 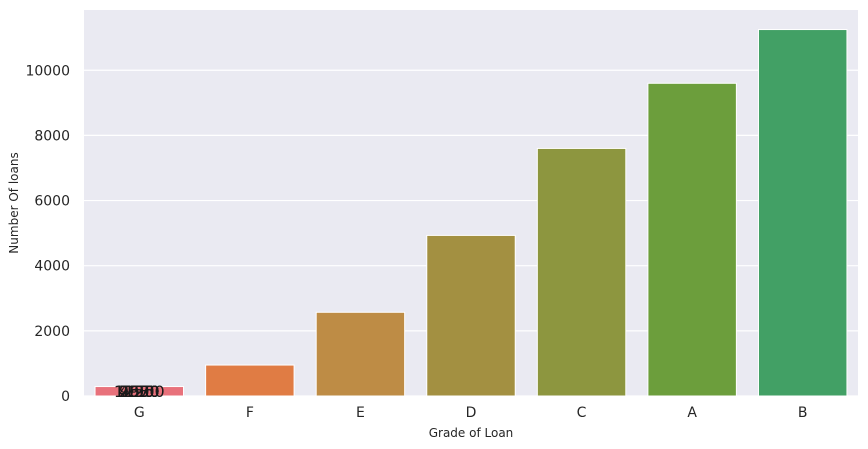 I want to click on y-tick-0: 0, so click(x=65, y=397).